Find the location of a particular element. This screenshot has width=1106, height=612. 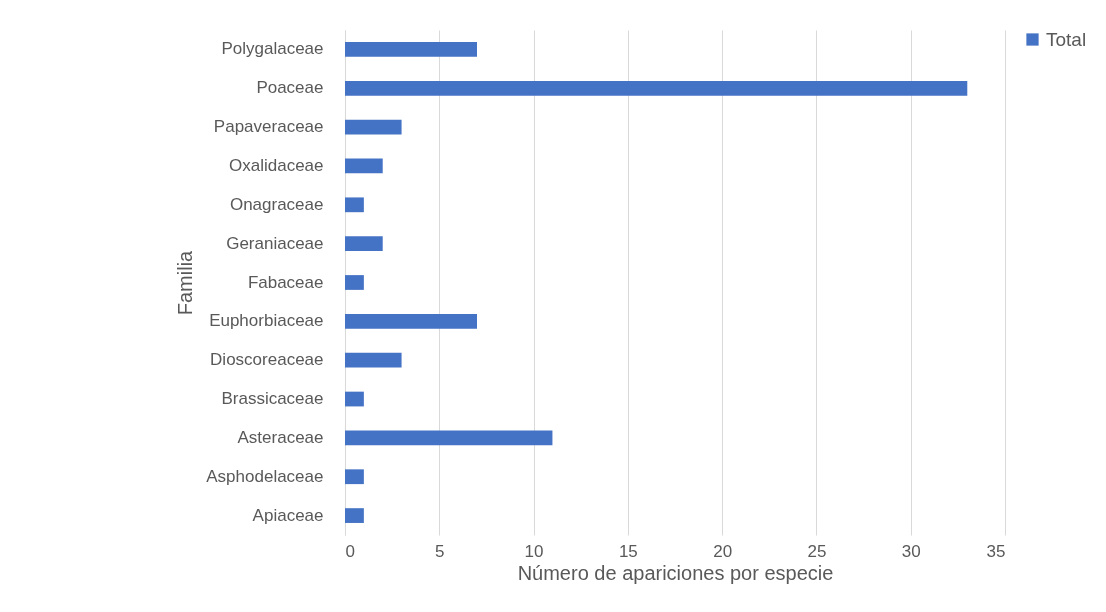

x-tick-label: 5 is located at coordinates (440, 551).